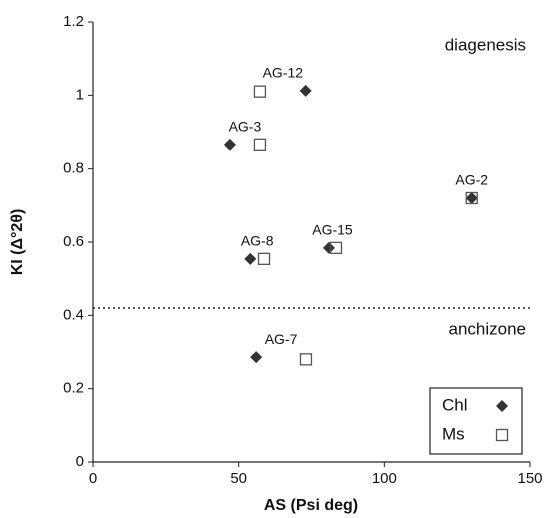  I want to click on point-label: AG-7, so click(281, 339).